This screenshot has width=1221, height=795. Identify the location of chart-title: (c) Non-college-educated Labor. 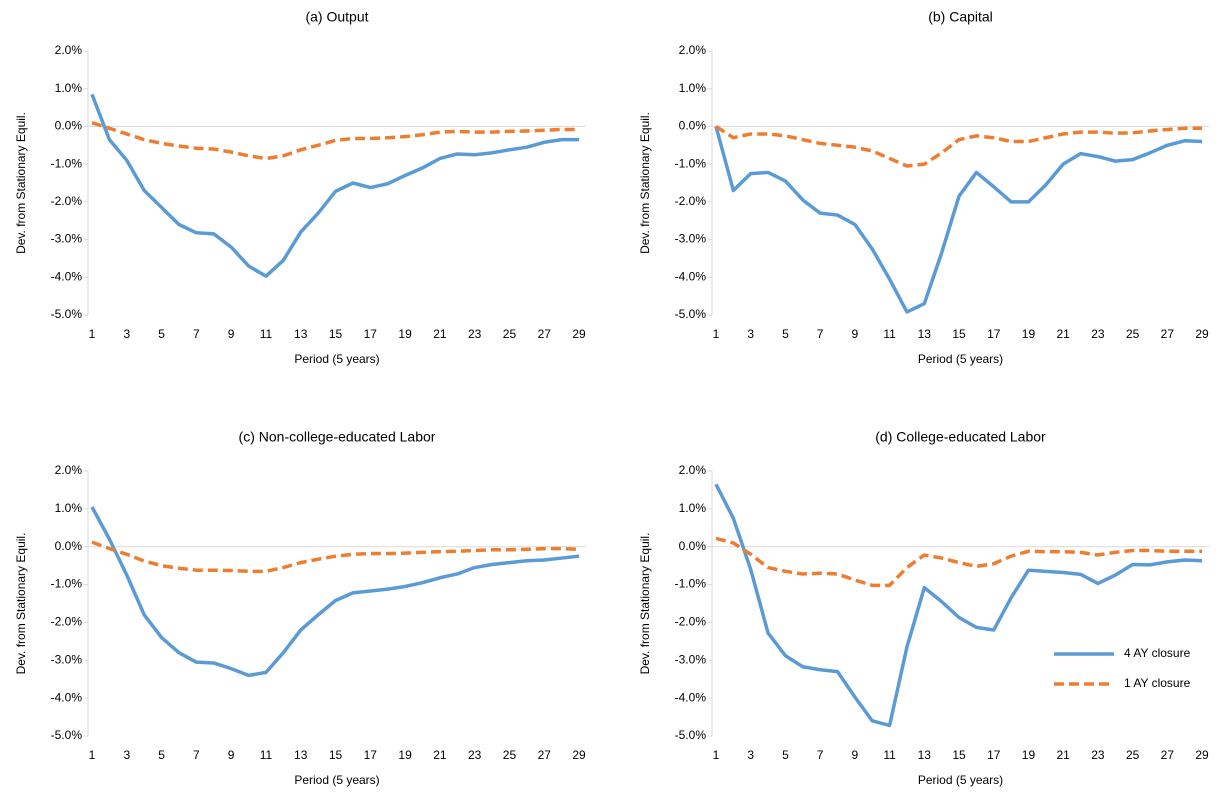
(337, 437).